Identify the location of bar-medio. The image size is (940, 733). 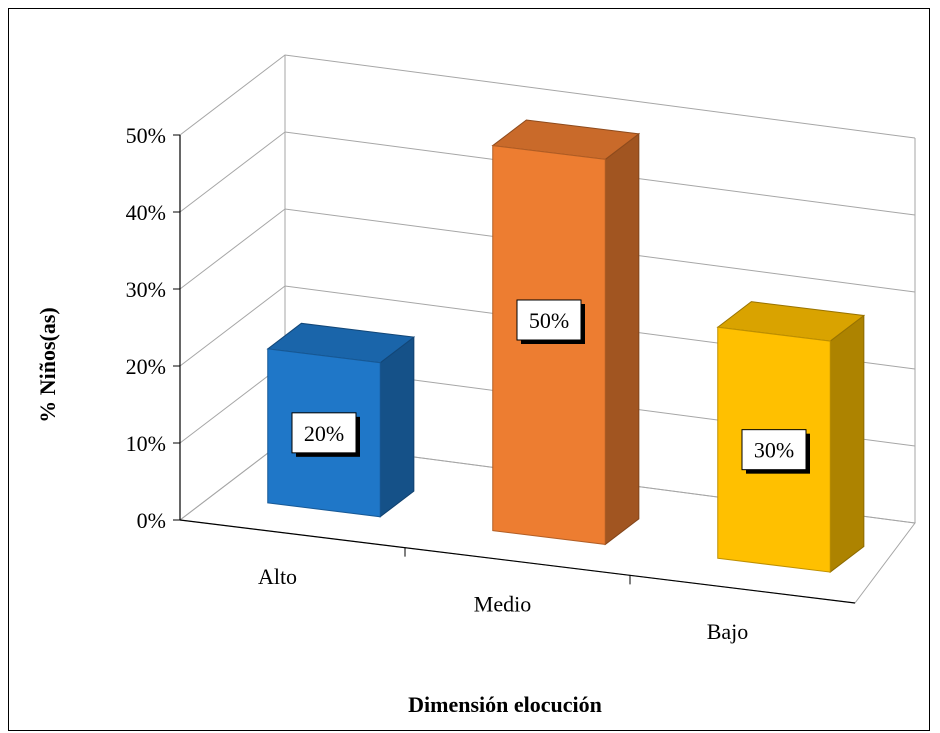
(566, 332).